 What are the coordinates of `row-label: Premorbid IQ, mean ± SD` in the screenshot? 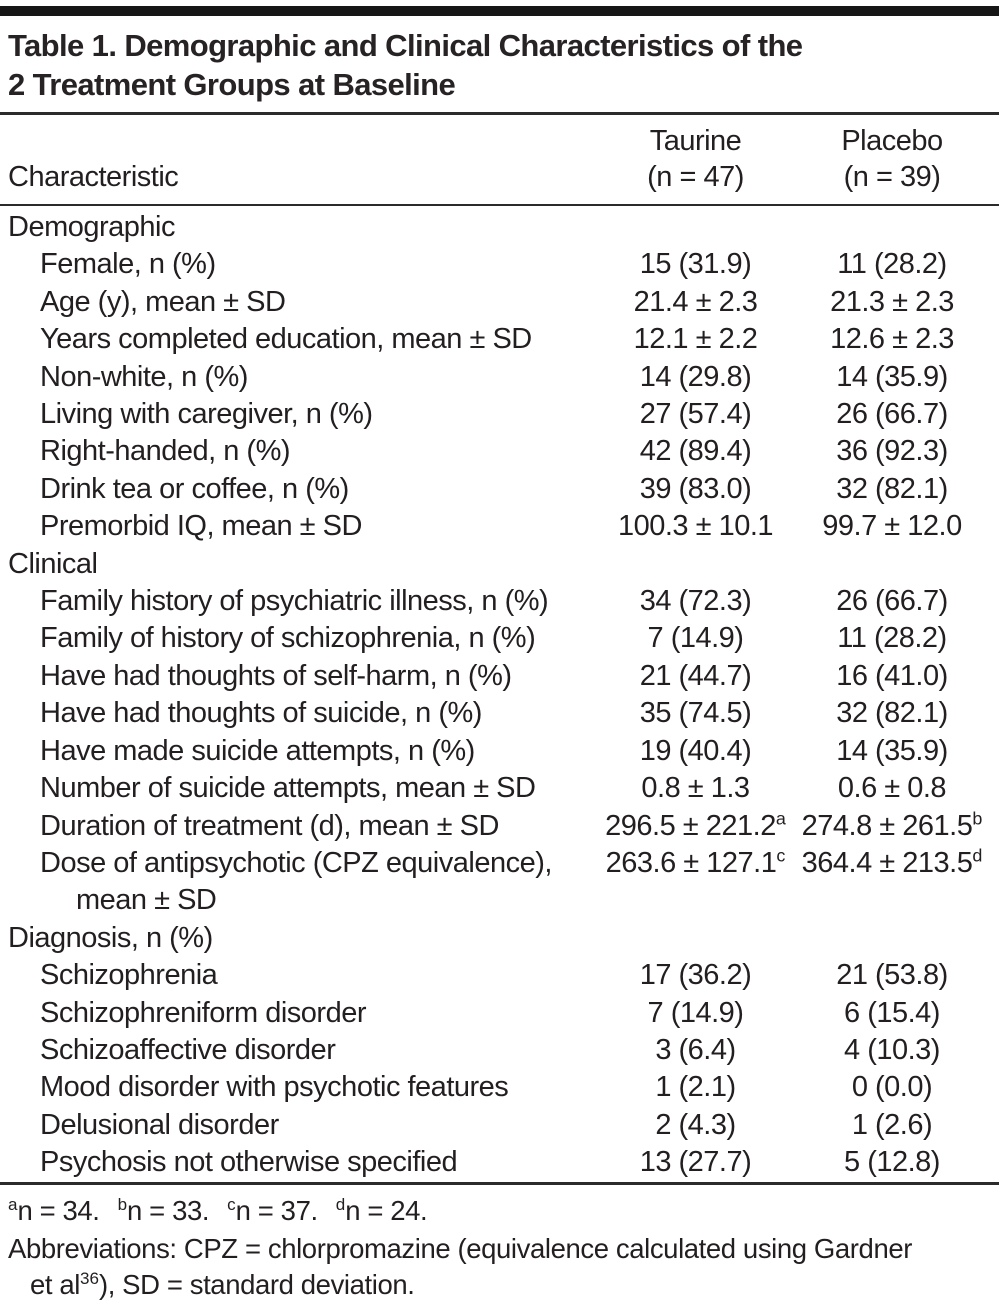 It's located at (201, 526).